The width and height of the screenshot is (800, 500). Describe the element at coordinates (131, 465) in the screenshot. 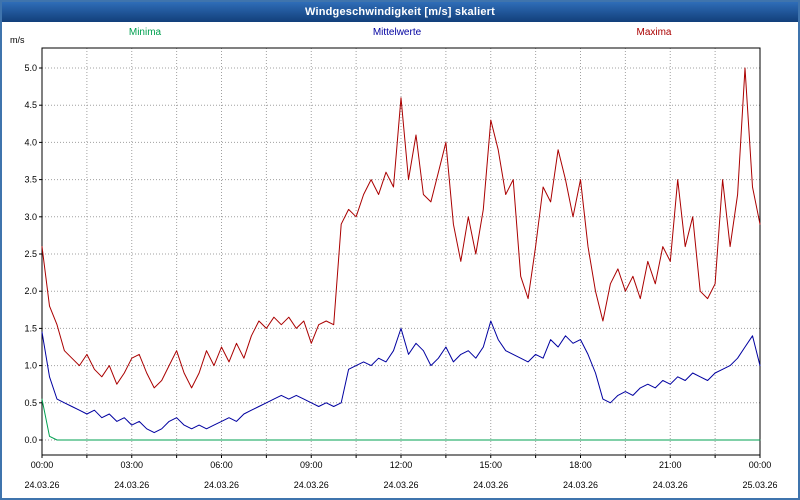

I see `svg-text: 03:00` at that location.